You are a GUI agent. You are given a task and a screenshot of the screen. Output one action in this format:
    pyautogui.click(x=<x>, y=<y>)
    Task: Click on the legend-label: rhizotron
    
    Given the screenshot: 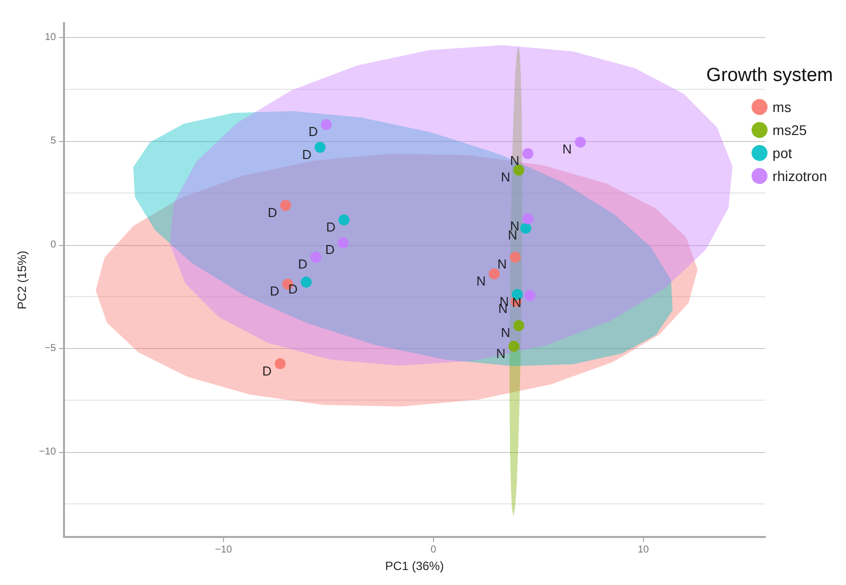 What is the action you would take?
    pyautogui.click(x=799, y=176)
    